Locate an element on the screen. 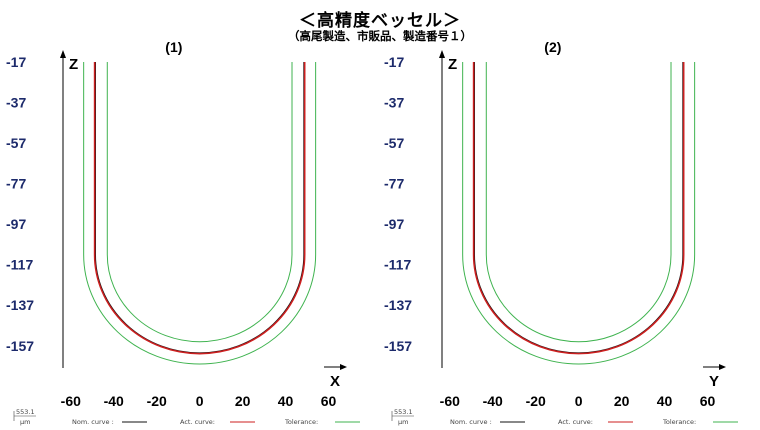  x-axis-label: Y is located at coordinates (714, 381).